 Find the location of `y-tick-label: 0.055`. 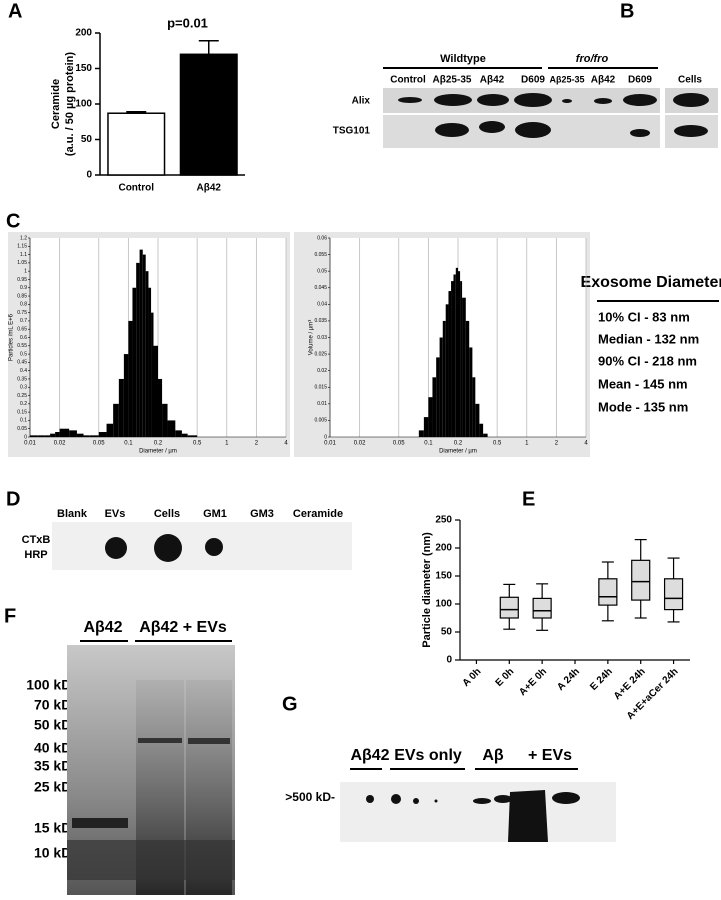

y-tick-label: 0.055 is located at coordinates (320, 255).